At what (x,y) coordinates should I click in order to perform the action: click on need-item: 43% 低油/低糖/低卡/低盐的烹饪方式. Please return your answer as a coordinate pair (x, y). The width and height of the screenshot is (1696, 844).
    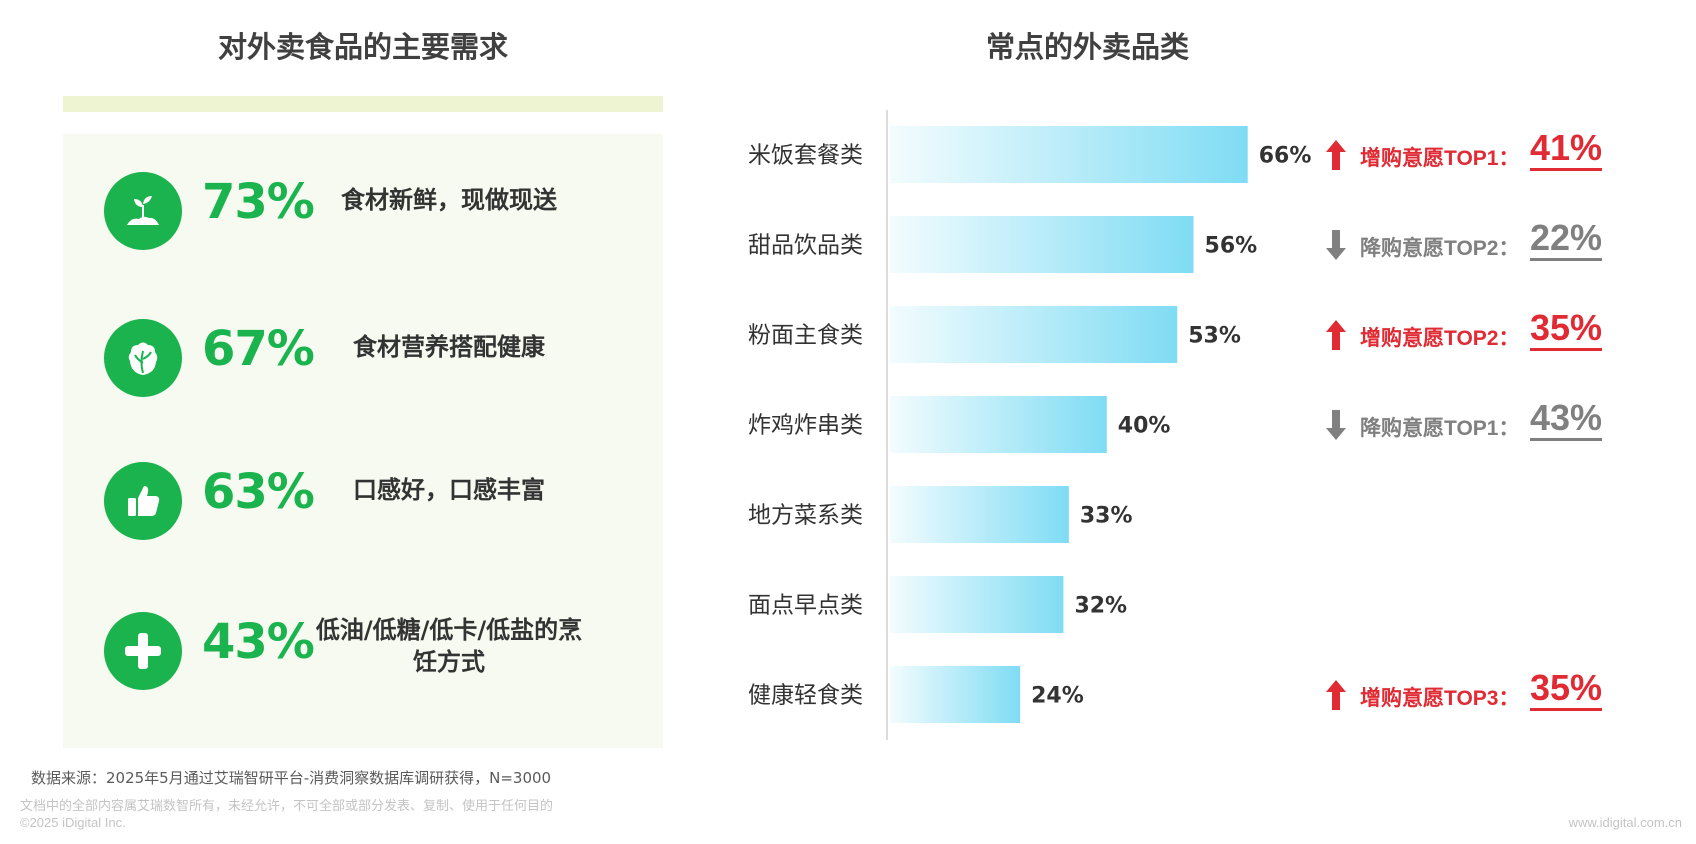
    Looking at the image, I should click on (384, 652).